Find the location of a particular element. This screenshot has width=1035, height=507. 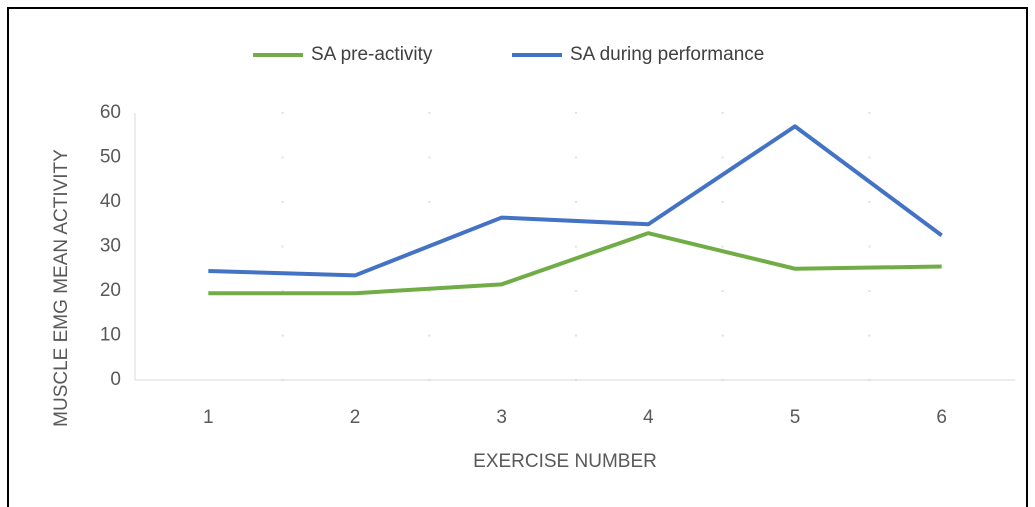

x-axis-title: EXERCISE NUMBER is located at coordinates (565, 461).